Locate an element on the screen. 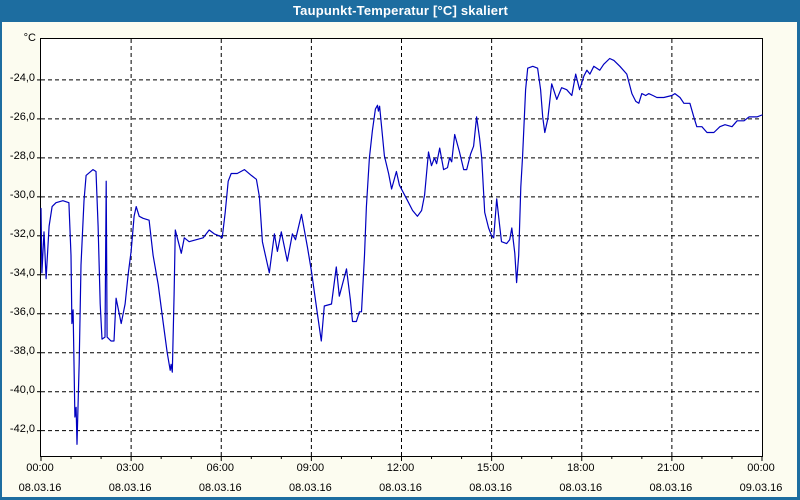 The image size is (800, 500). y-tick-label: -30,0 is located at coordinates (22, 194).